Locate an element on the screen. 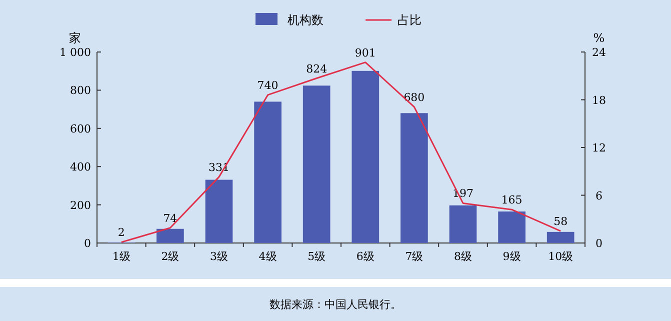  data-label: 740 is located at coordinates (267, 85).